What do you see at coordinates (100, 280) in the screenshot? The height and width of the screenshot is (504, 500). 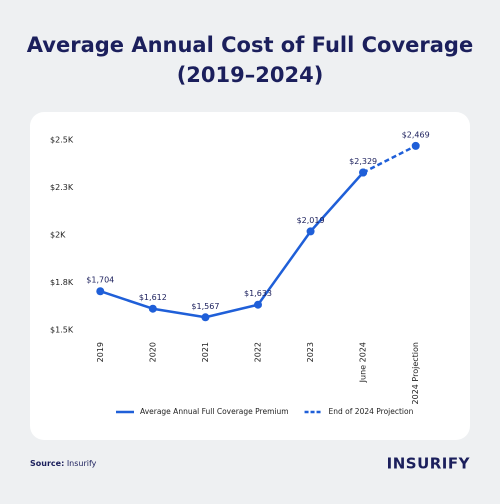 I see `data-label: $1,704` at bounding box center [100, 280].